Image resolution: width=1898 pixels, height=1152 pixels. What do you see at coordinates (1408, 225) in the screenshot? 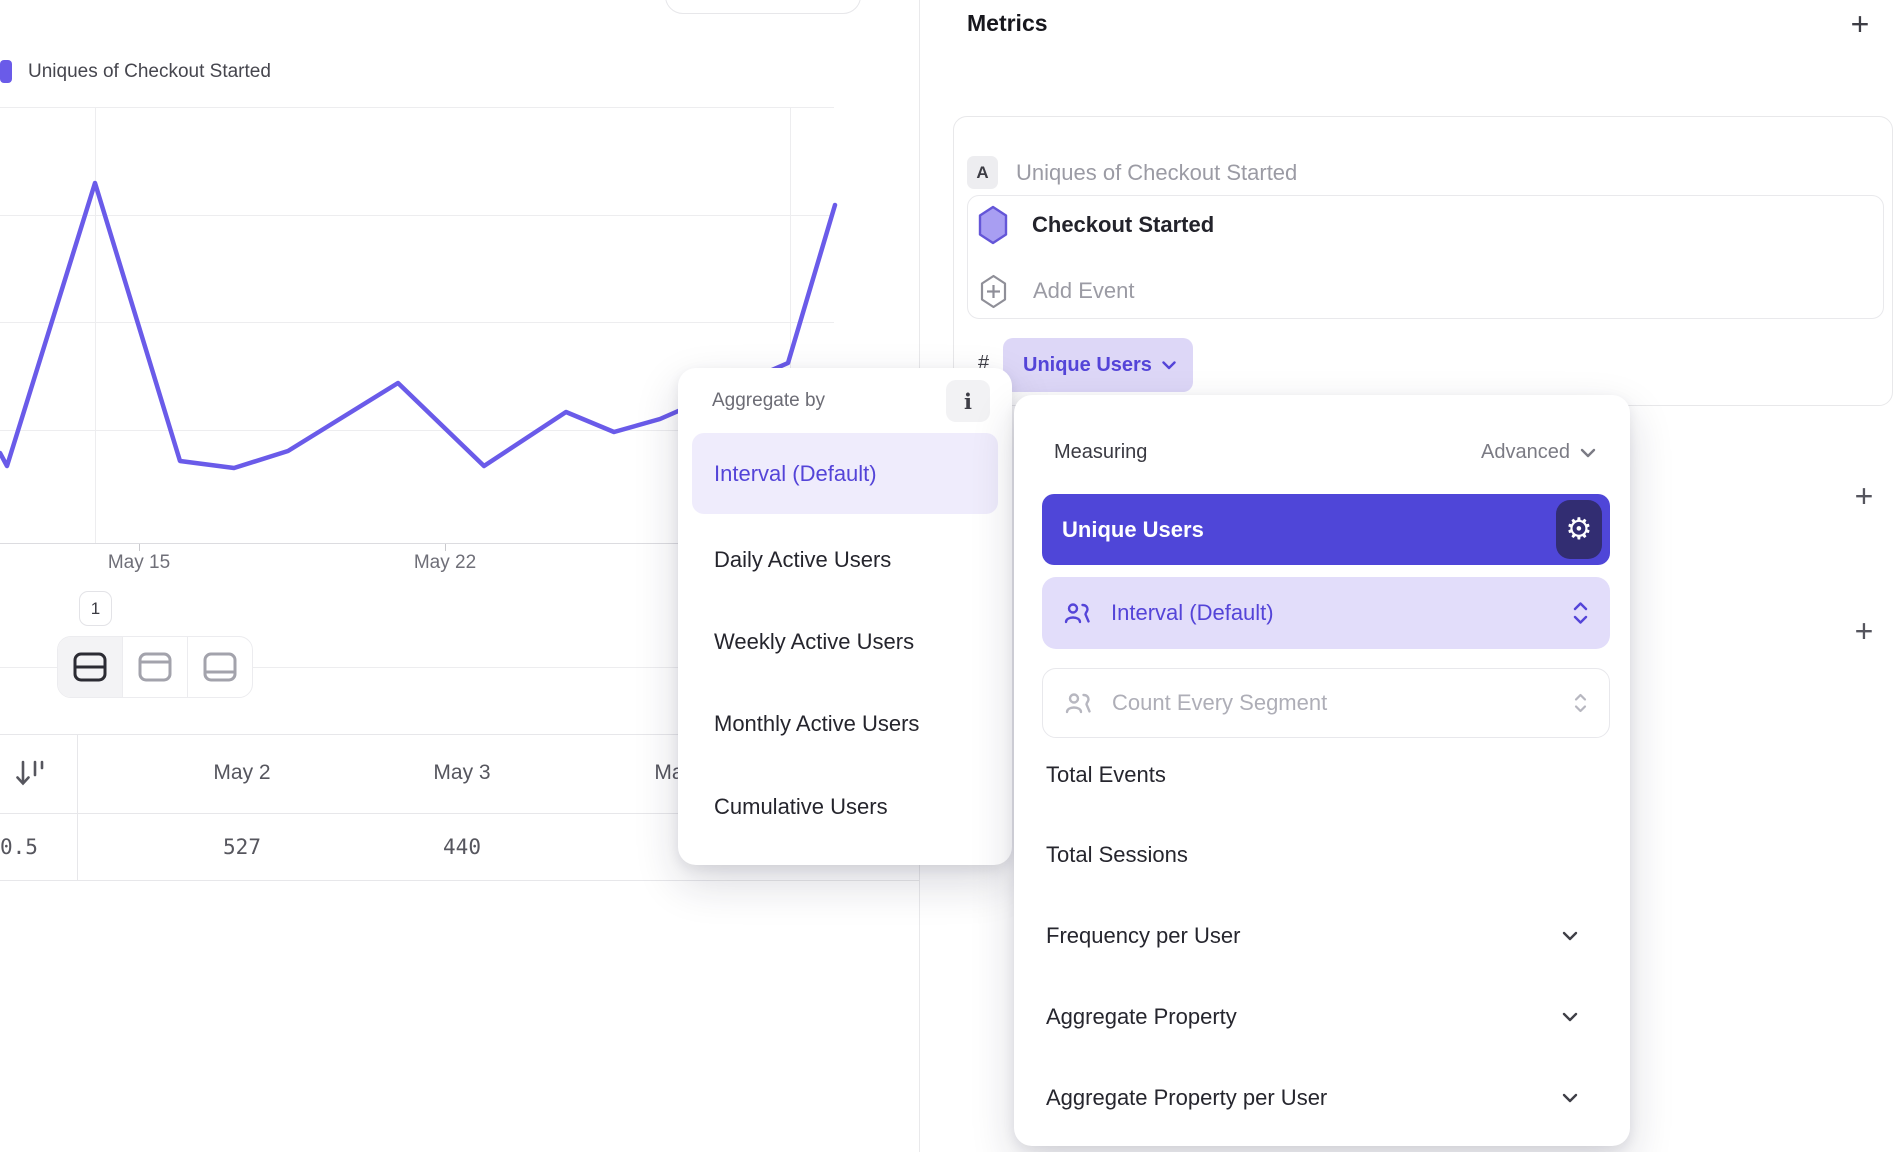
I see `event-row-checkout-started: Checkout Started` at bounding box center [1408, 225].